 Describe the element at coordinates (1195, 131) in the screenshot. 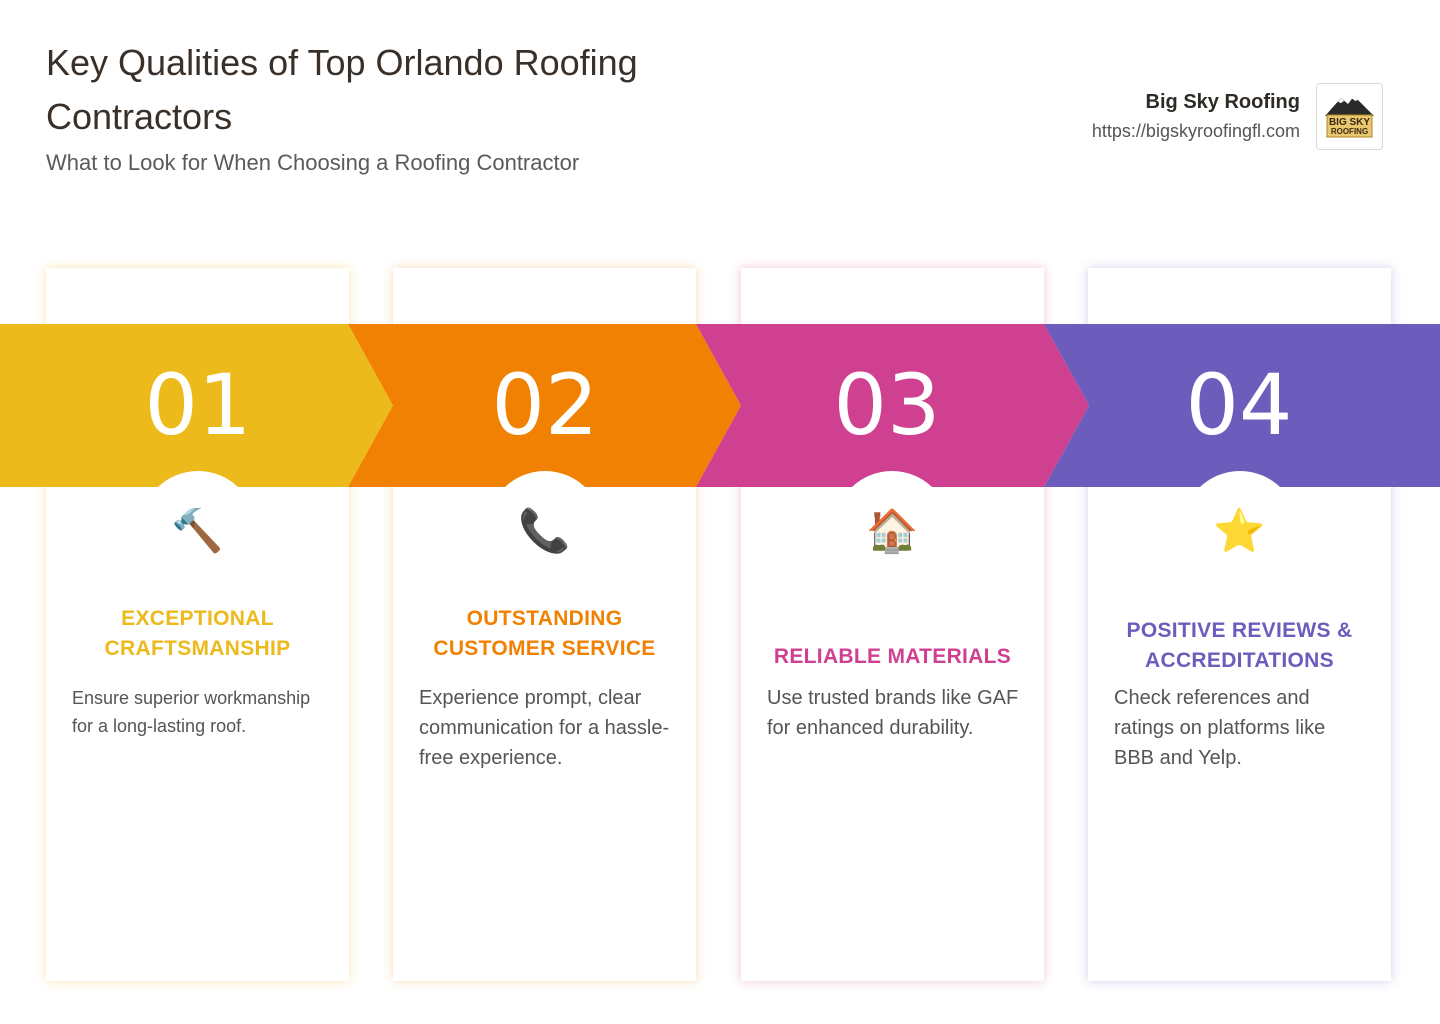

I see `brand-url: https://bigskyroofingfl.com` at that location.